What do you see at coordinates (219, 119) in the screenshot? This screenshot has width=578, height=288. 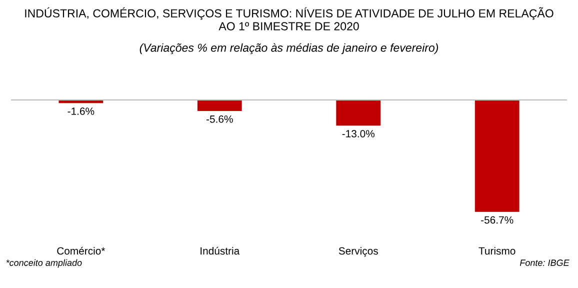 I see `data-label: -5.6%` at bounding box center [219, 119].